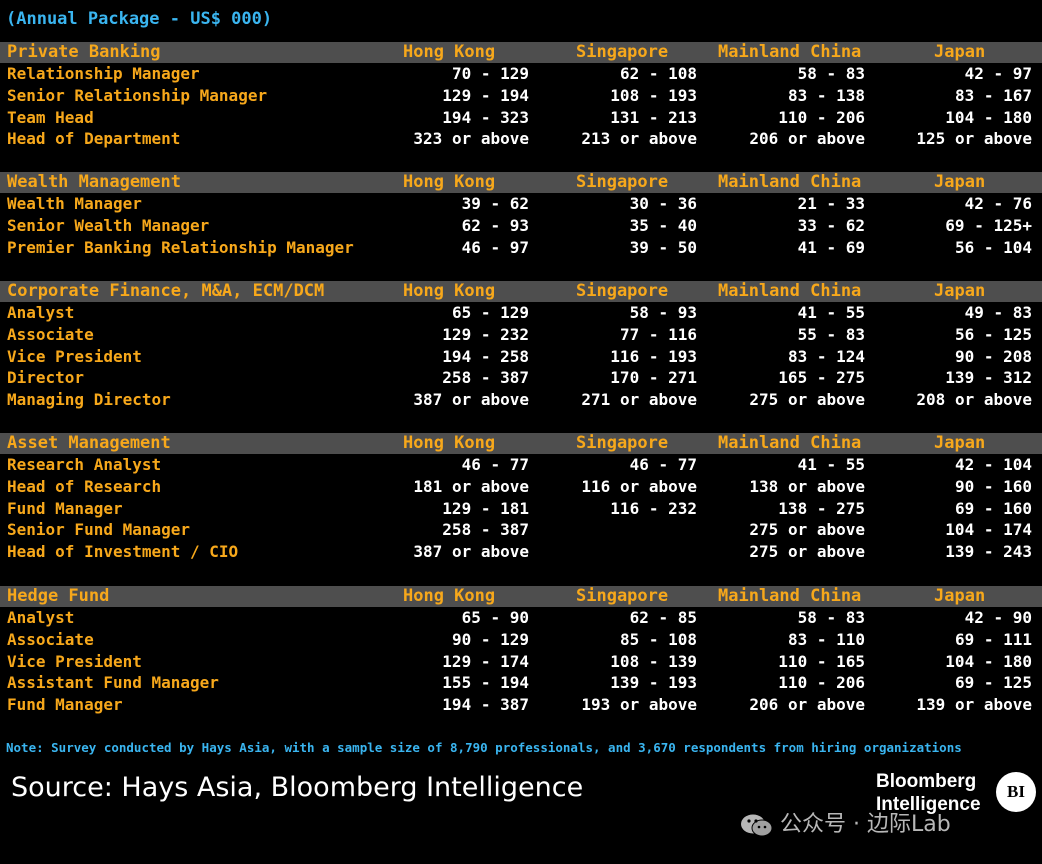 The width and height of the screenshot is (1042, 864). What do you see at coordinates (471, 400) in the screenshot?
I see `salary-cell: 387 or above` at bounding box center [471, 400].